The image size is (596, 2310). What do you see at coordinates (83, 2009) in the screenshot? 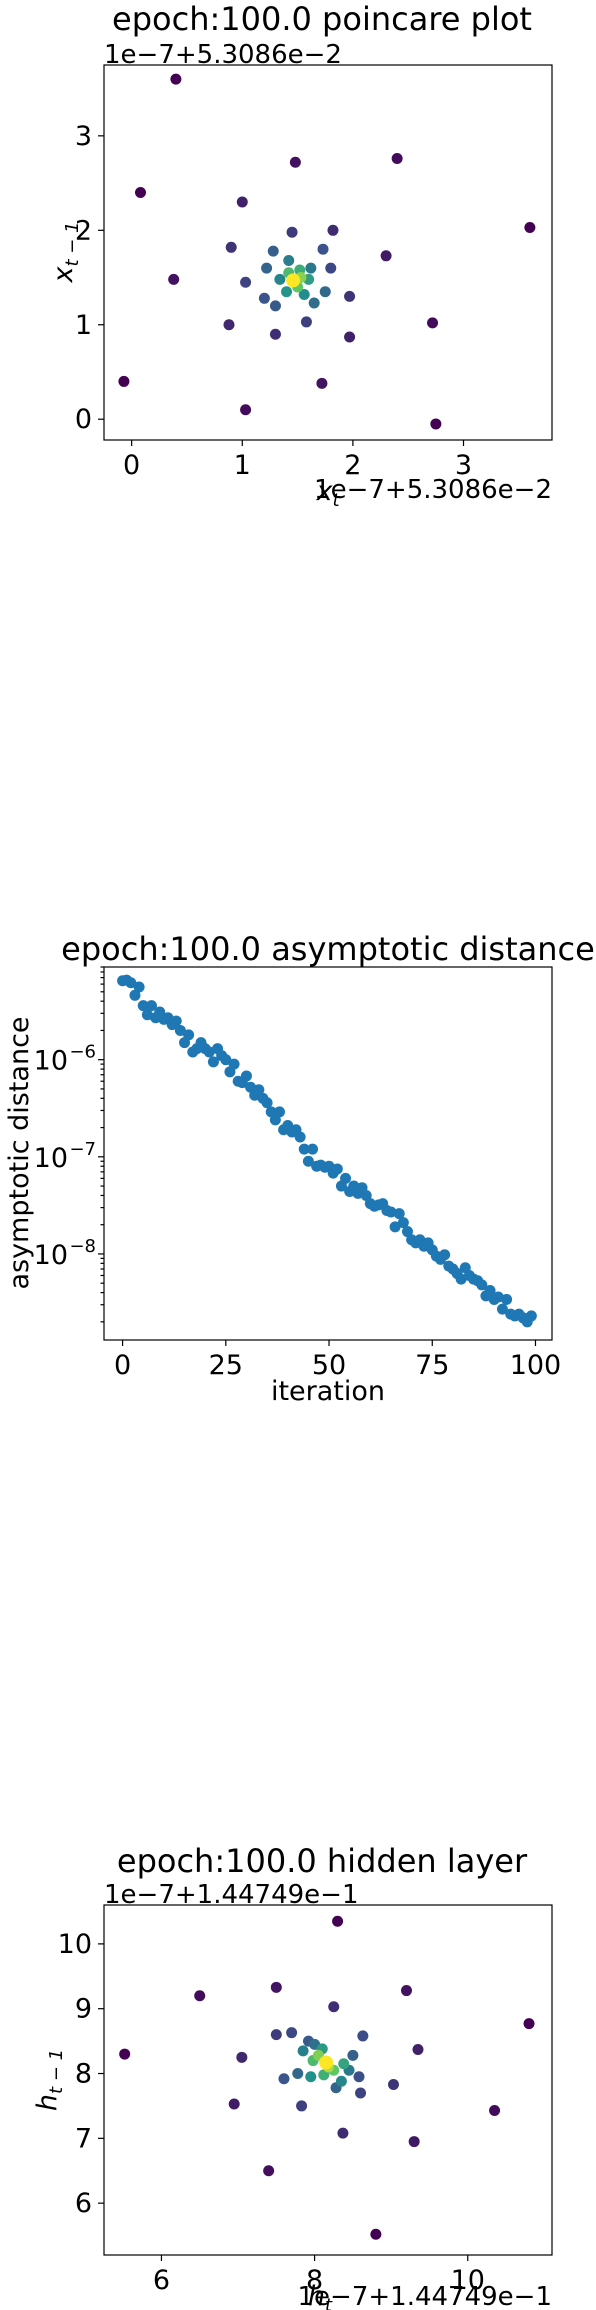
I see `y-tick-label: 9` at bounding box center [83, 2009].